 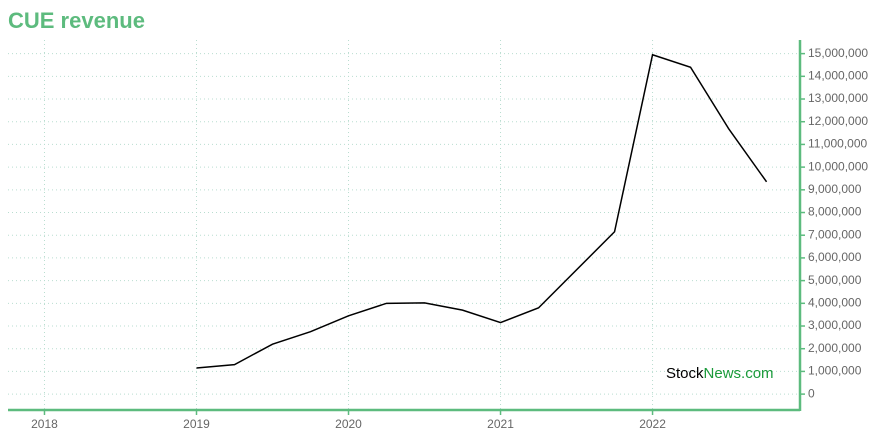 I want to click on x-tick-label: 2021, so click(x=500, y=424).